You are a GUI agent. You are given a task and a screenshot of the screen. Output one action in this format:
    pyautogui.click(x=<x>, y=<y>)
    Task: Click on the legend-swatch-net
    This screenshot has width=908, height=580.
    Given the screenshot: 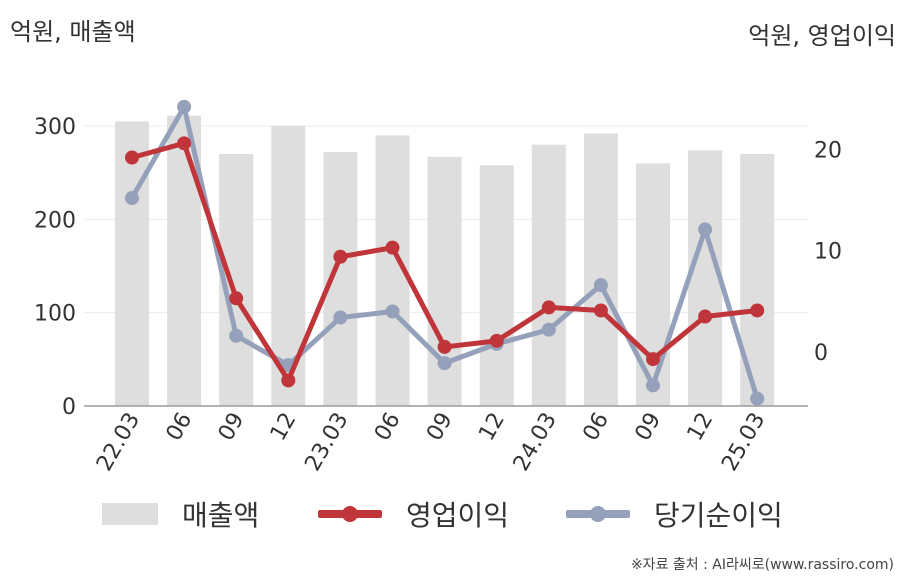 What is the action you would take?
    pyautogui.click(x=598, y=514)
    